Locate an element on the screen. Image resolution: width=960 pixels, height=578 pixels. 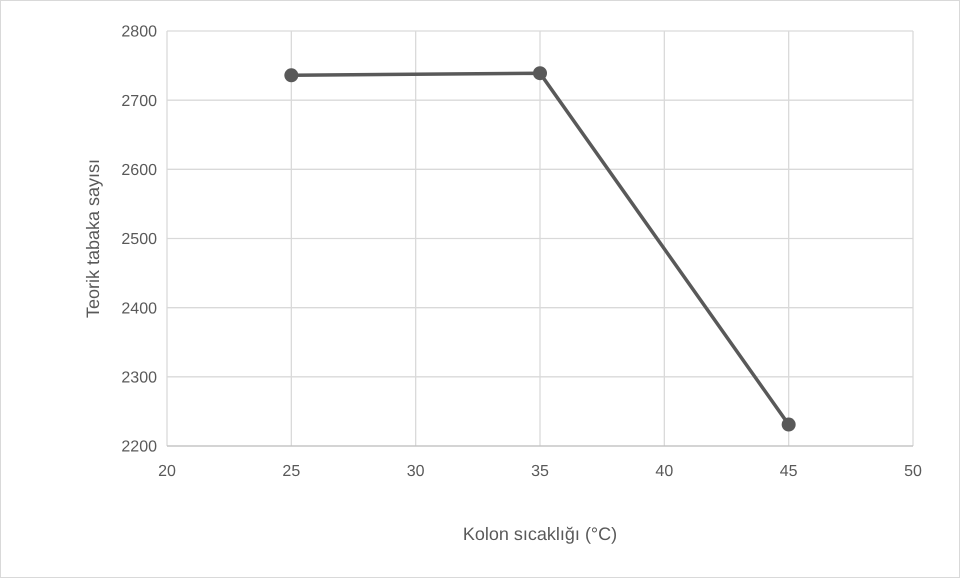
y-tick-label: 2300 is located at coordinates (139, 377).